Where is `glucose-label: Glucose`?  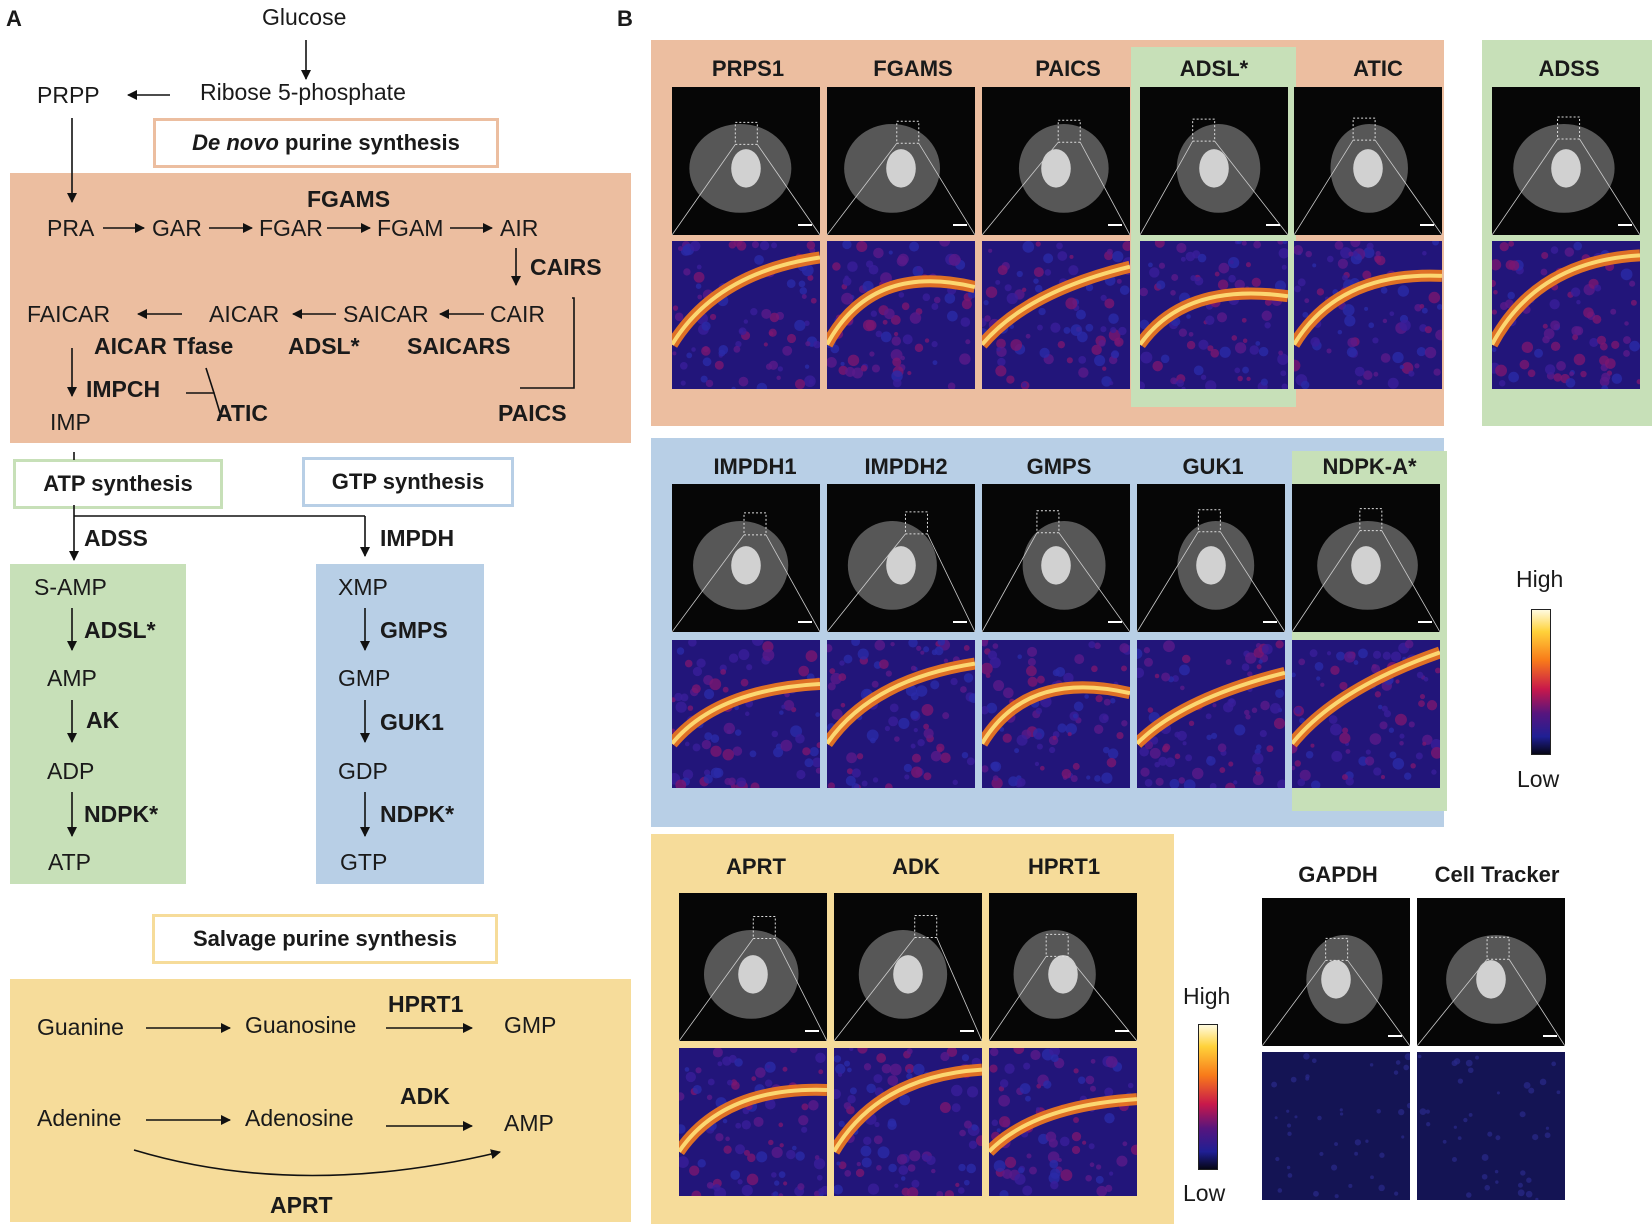
glucose-label: Glucose is located at coordinates (304, 17).